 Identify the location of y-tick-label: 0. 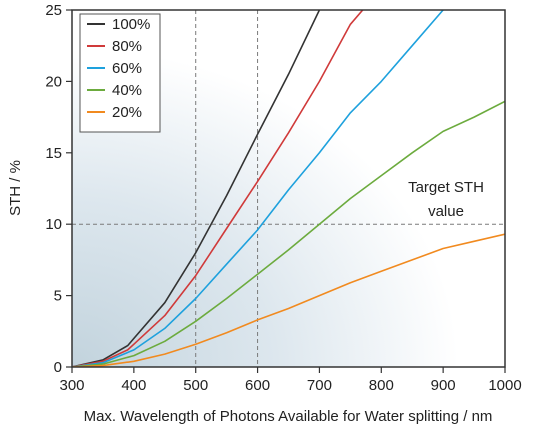
(58, 367).